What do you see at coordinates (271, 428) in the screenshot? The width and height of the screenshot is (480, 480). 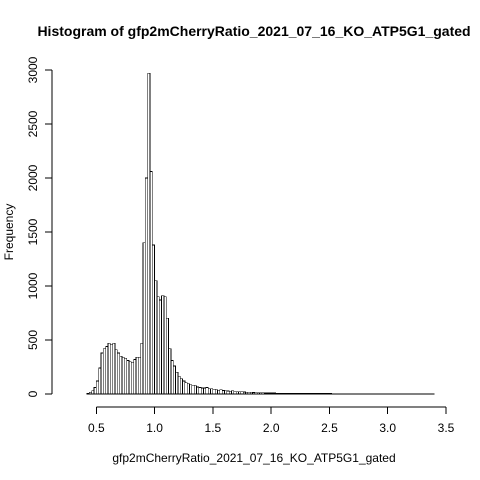 I see `x-axis-tick-label: 2.0` at bounding box center [271, 428].